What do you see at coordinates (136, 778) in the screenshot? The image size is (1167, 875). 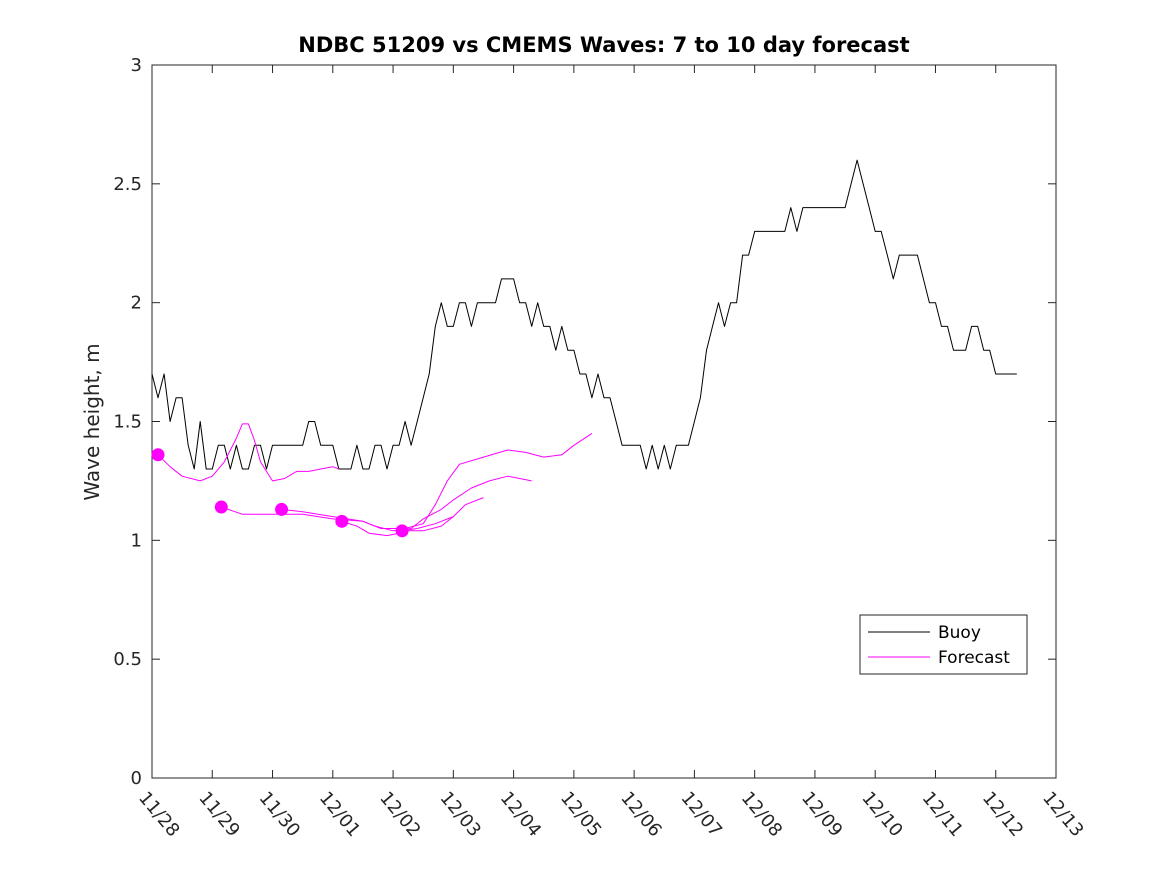 I see `y-tick-label: 0` at bounding box center [136, 778].